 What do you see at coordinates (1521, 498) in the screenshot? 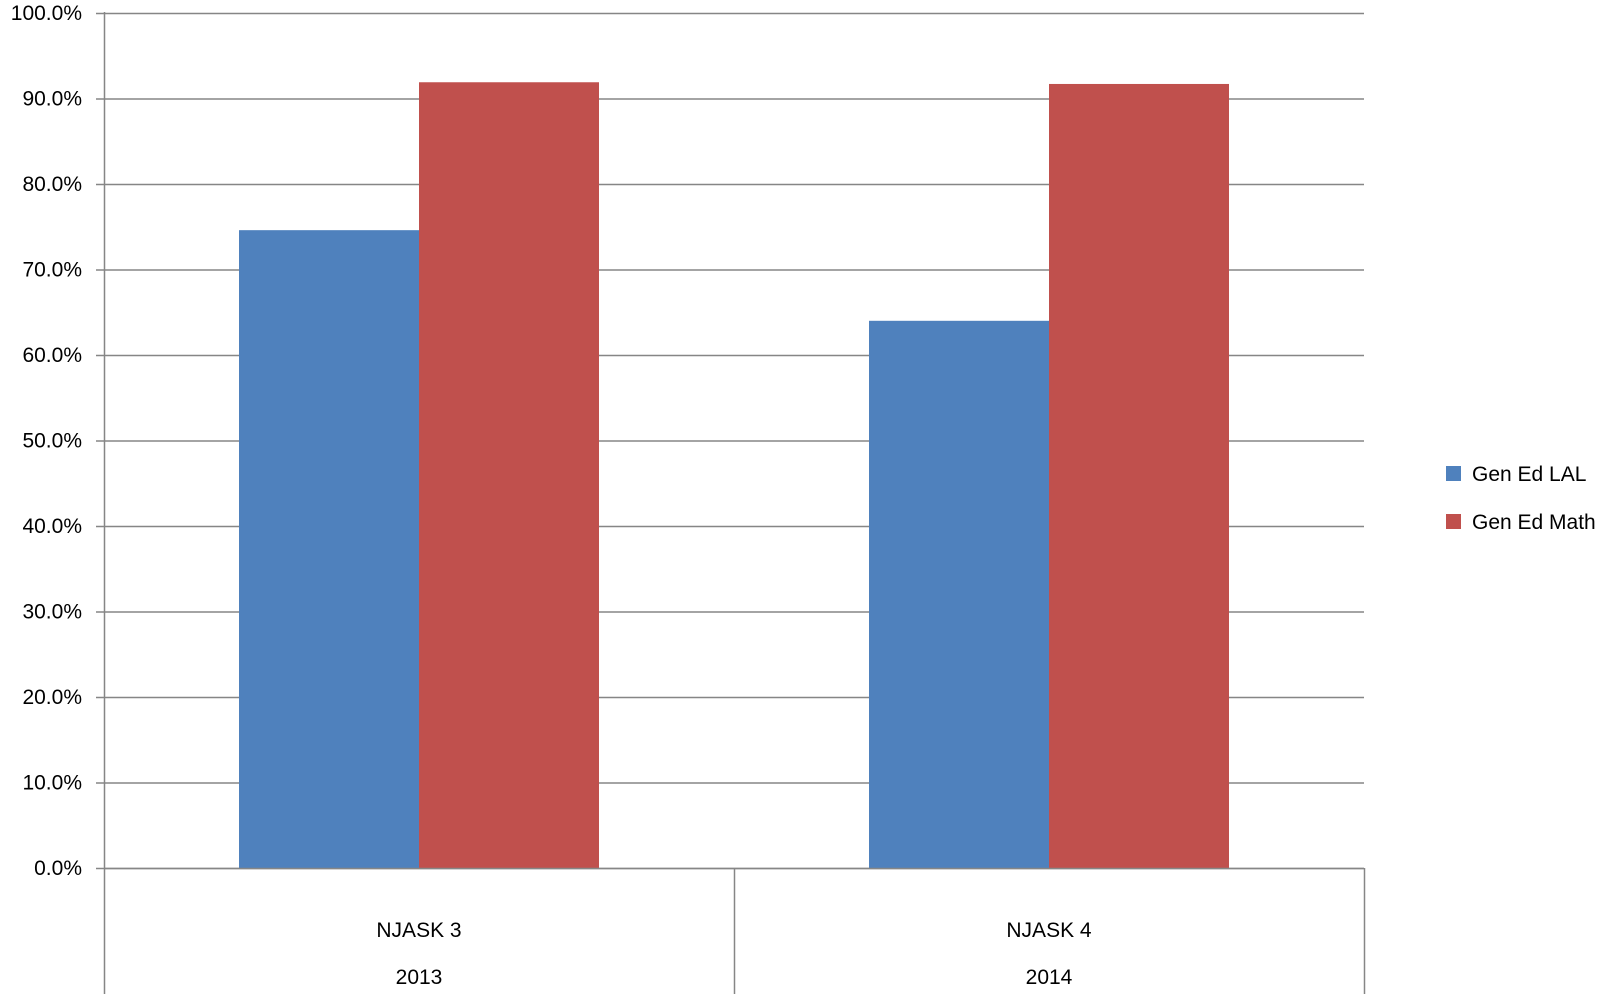
I see `legend: Gen Ed LAL Gen Ed Math` at bounding box center [1521, 498].